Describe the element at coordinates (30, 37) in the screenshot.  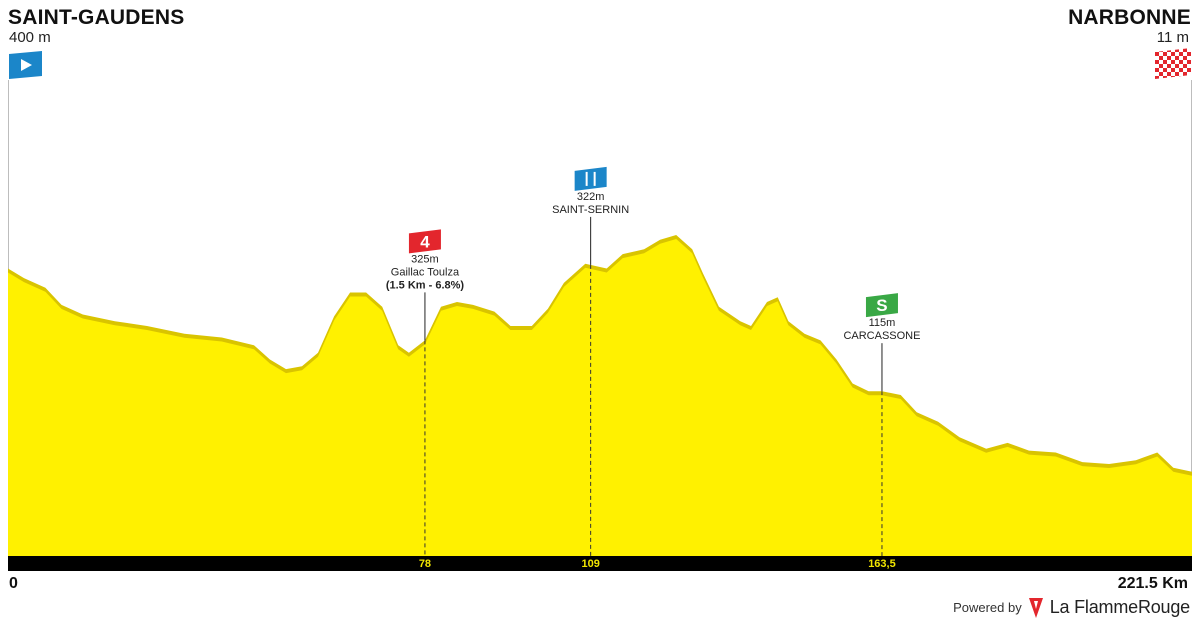
I see `start-altitude: 400 m` at that location.